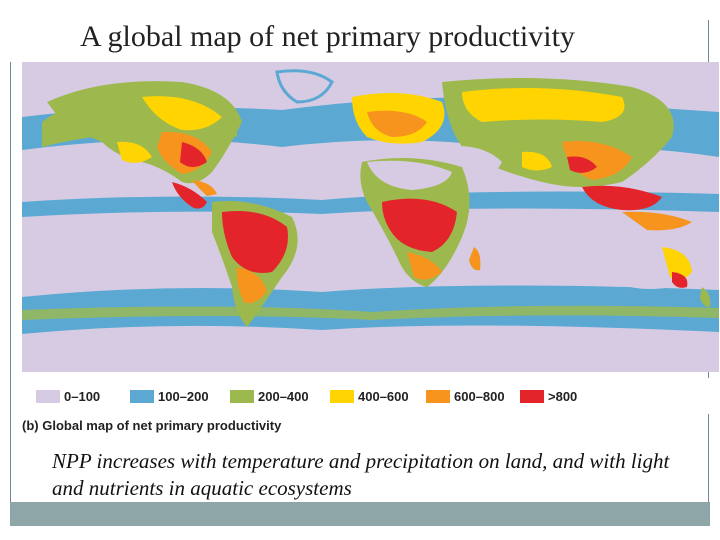 The image size is (720, 540). I want to click on legend-label: 0–100, so click(82, 396).